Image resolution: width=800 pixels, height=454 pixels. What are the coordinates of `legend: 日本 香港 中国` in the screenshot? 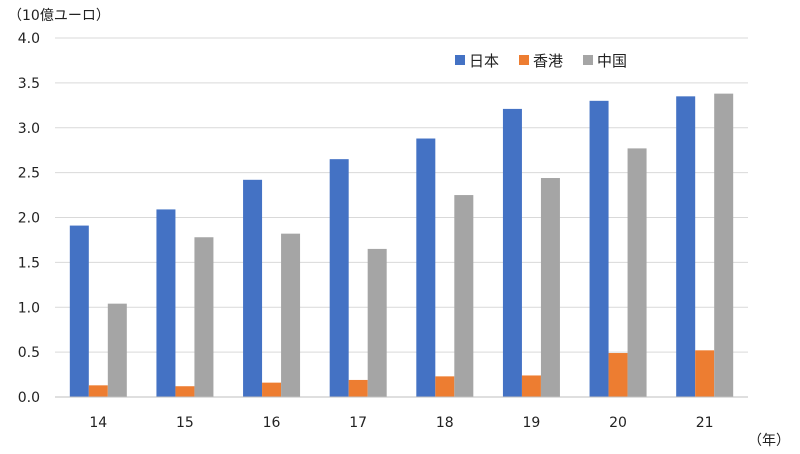 It's located at (541, 61).